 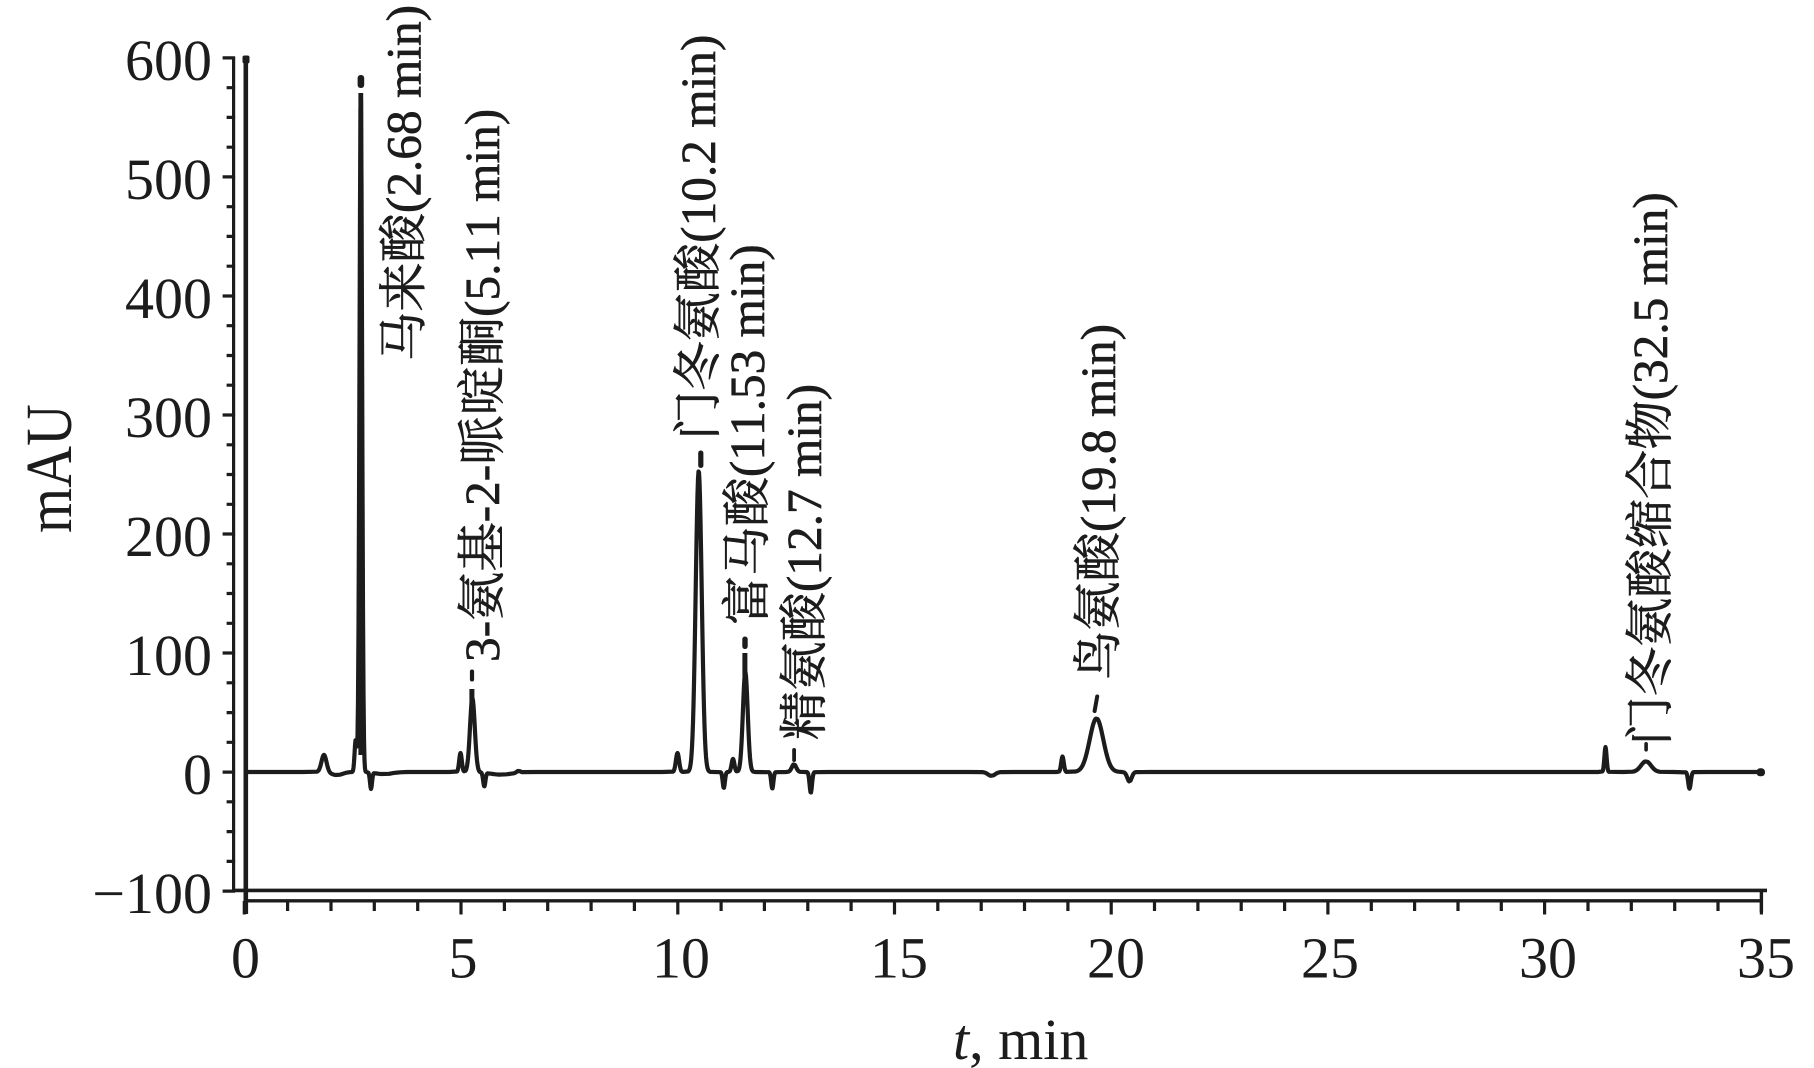 What do you see at coordinates (681, 958) in the screenshot?
I see `svg-text: 10` at bounding box center [681, 958].